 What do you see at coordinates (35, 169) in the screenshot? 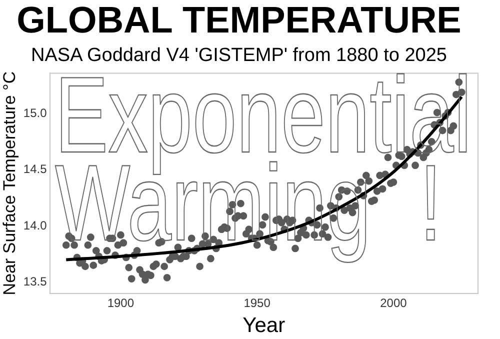
I see `y-tick-label: 14.5` at bounding box center [35, 169].